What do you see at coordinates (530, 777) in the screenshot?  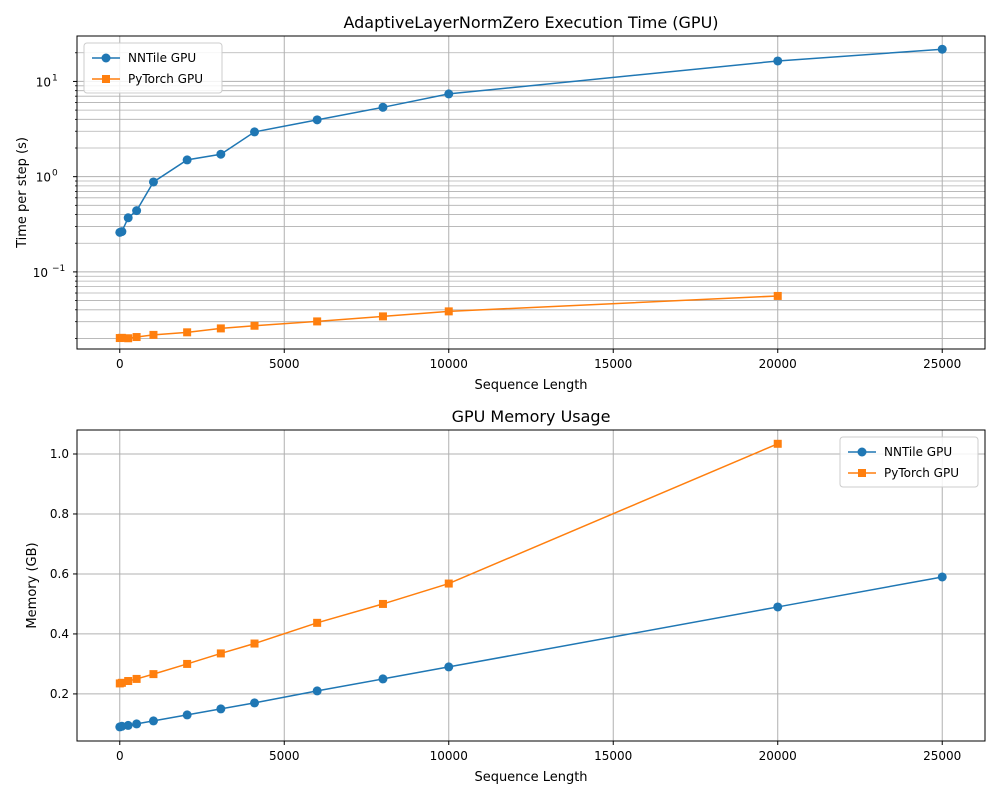 I see `memory-usage-x-axis-label: Sequence Length` at bounding box center [530, 777].